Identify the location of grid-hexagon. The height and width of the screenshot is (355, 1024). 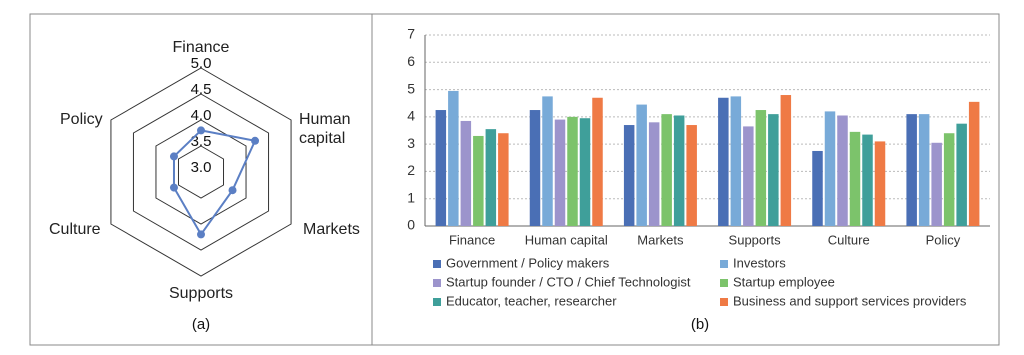
(201, 172).